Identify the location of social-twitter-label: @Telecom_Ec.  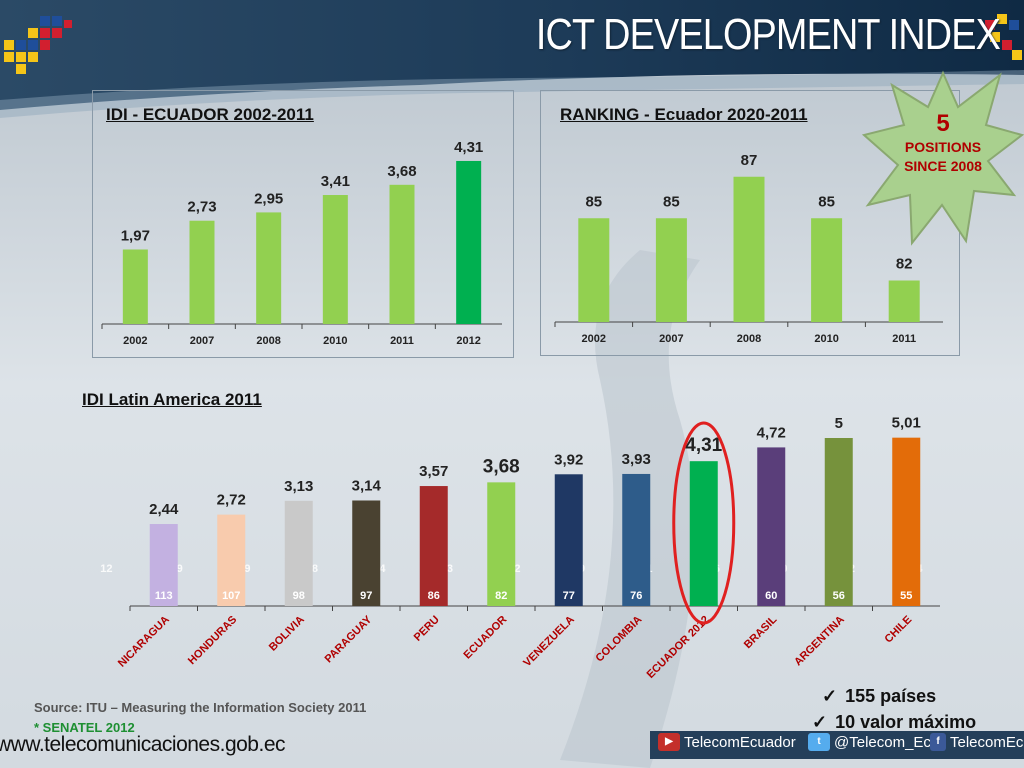
(882, 742).